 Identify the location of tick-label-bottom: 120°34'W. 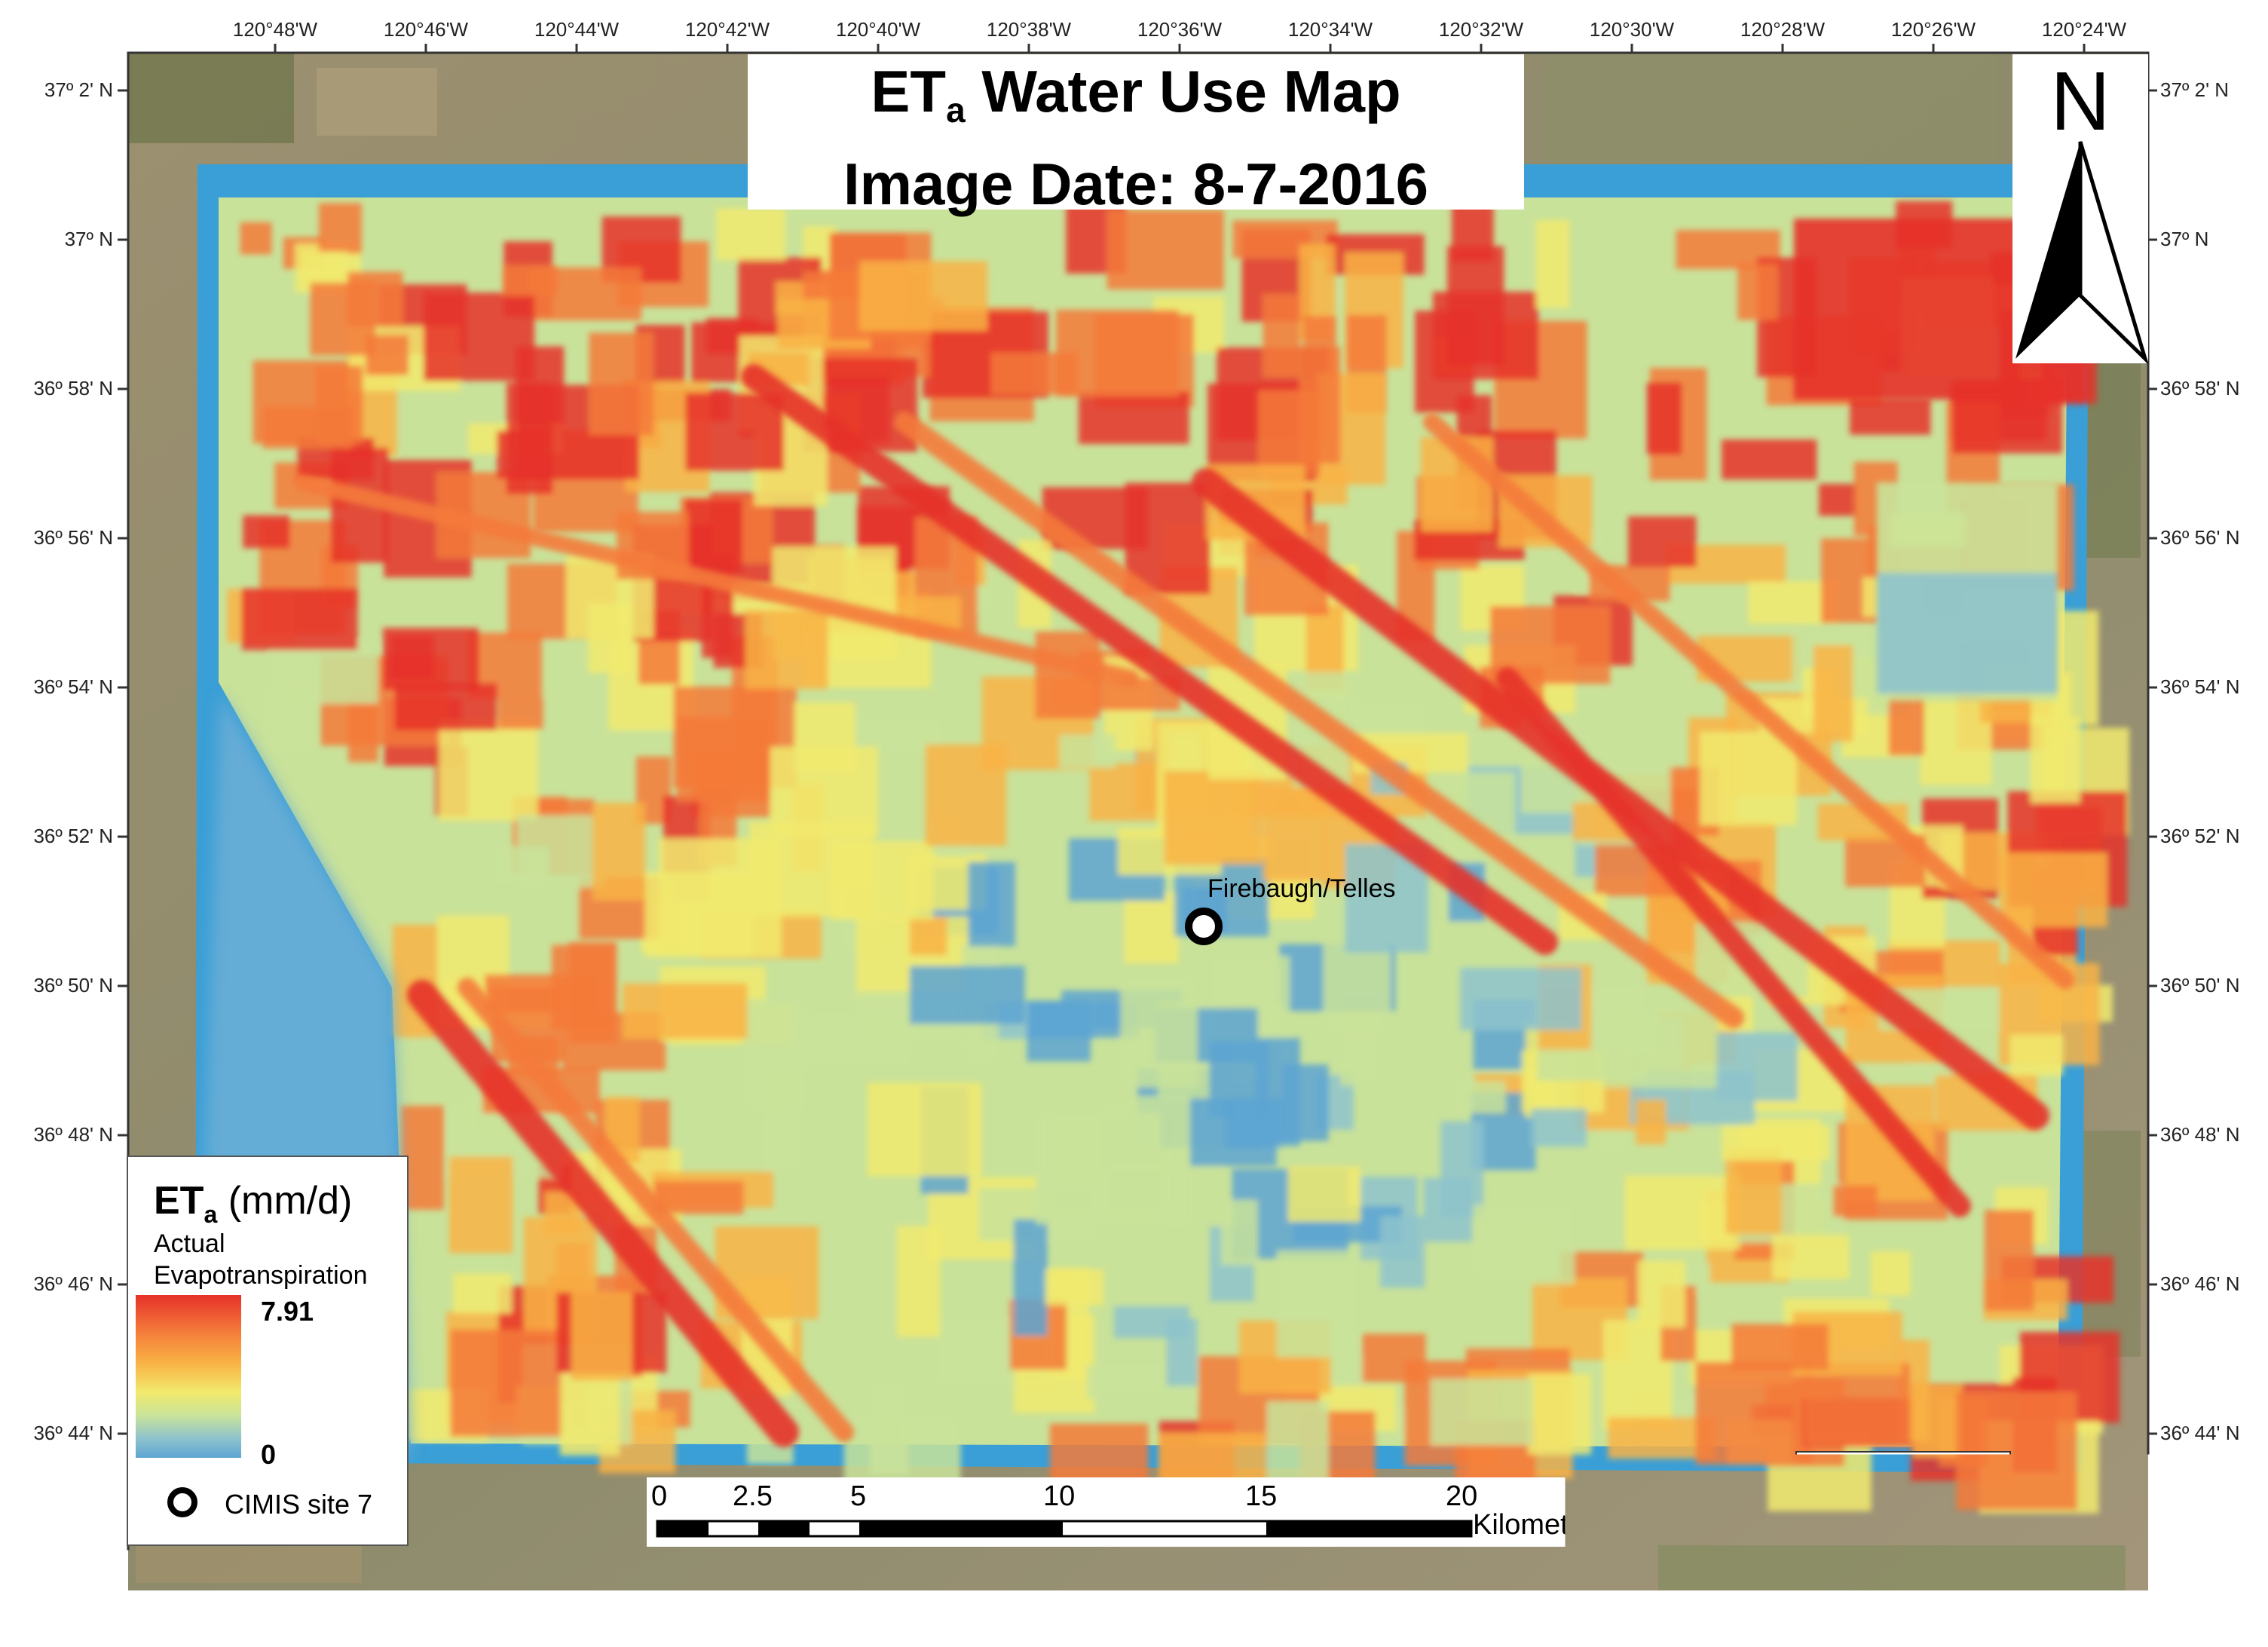
(1331, 1621).